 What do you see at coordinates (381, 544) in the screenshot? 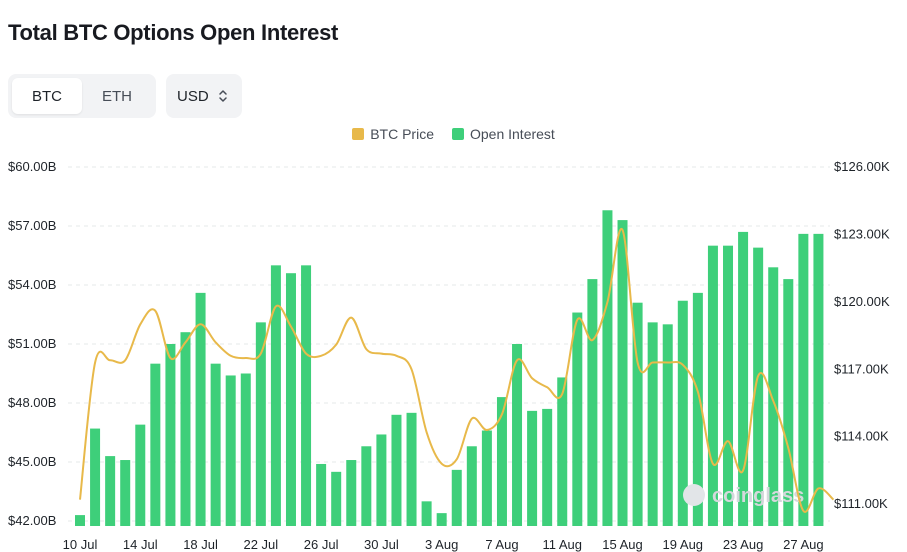
I see `x-tick-label: 30 Jul` at bounding box center [381, 544].